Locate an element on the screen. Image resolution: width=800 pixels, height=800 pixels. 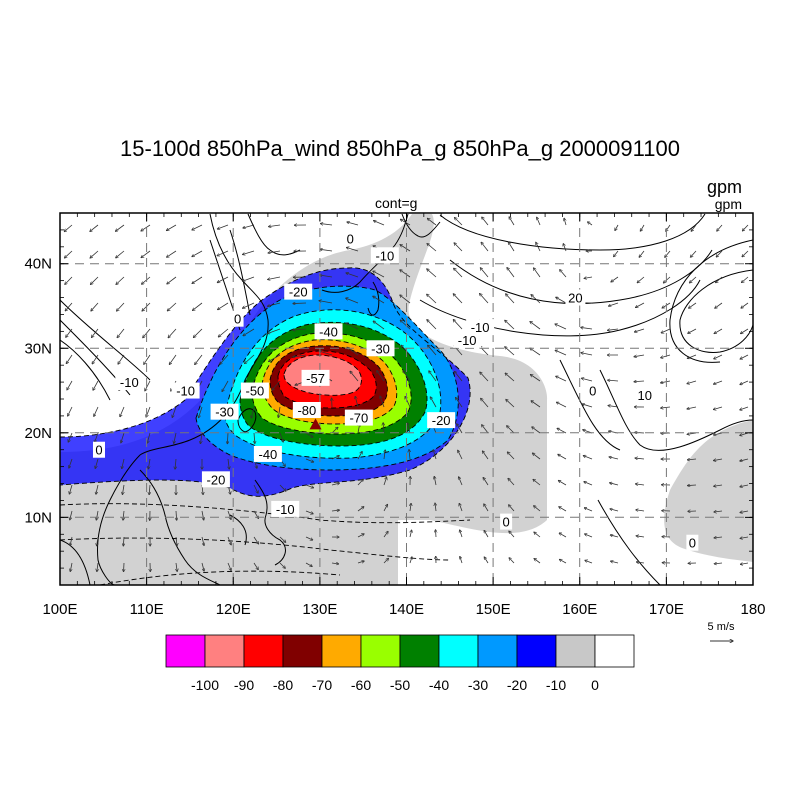
lon-tick-label: 160E is located at coordinates (579, 609).